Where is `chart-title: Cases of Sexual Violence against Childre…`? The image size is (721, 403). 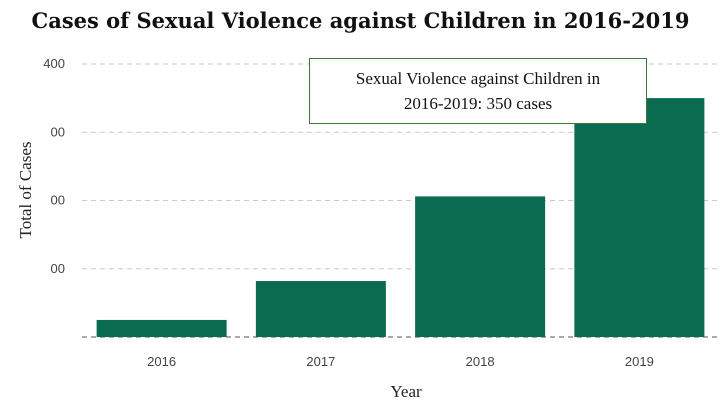 chart-title: Cases of Sexual Violence against Childre… is located at coordinates (360, 20).